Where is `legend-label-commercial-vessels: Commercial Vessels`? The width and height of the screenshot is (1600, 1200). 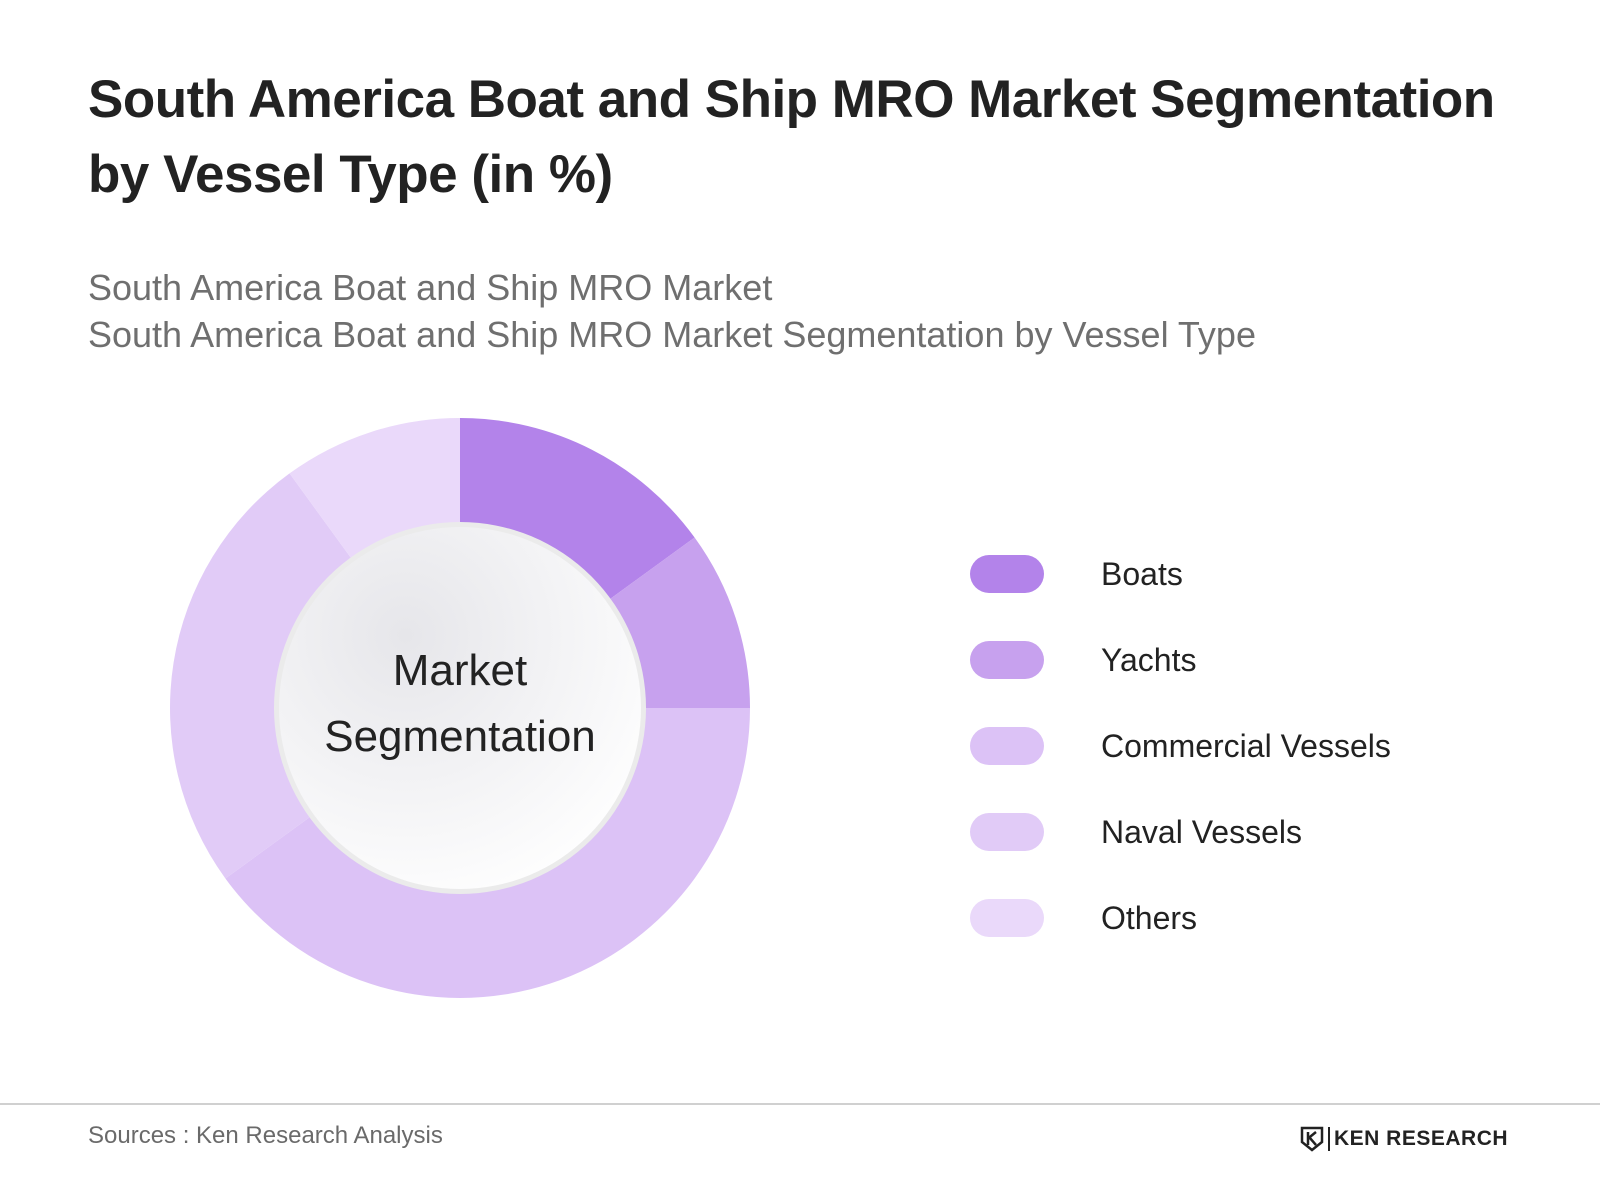
legend-label-commercial-vessels: Commercial Vessels is located at coordinates (1246, 746).